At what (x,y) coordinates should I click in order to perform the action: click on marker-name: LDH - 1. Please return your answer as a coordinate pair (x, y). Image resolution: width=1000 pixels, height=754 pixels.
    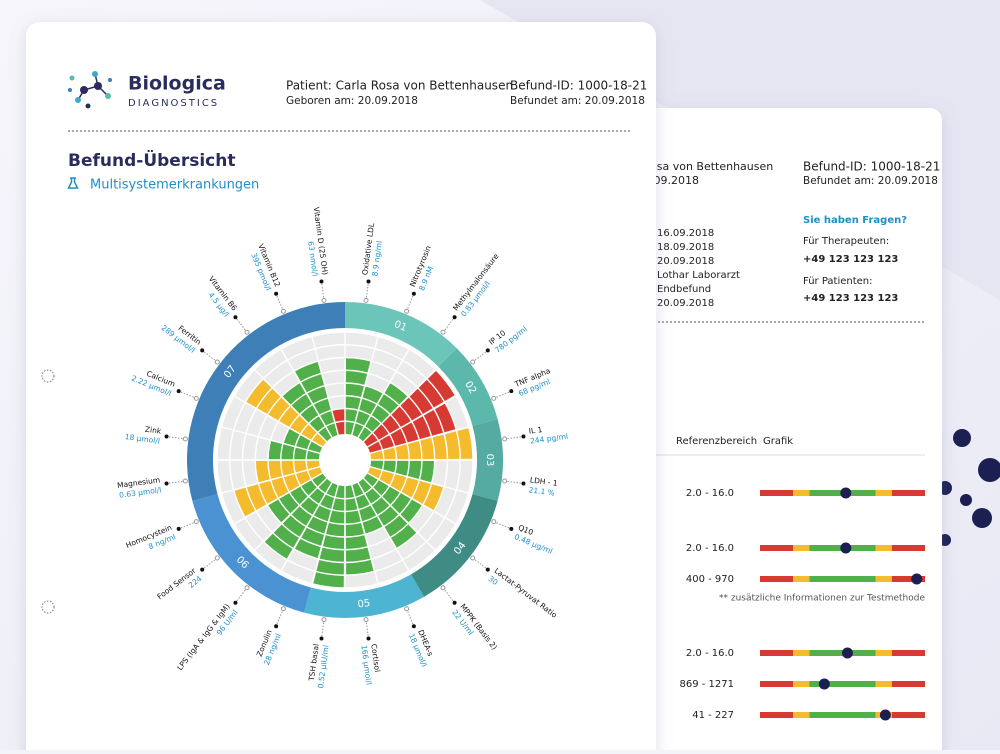
    Looking at the image, I should click on (543, 481).